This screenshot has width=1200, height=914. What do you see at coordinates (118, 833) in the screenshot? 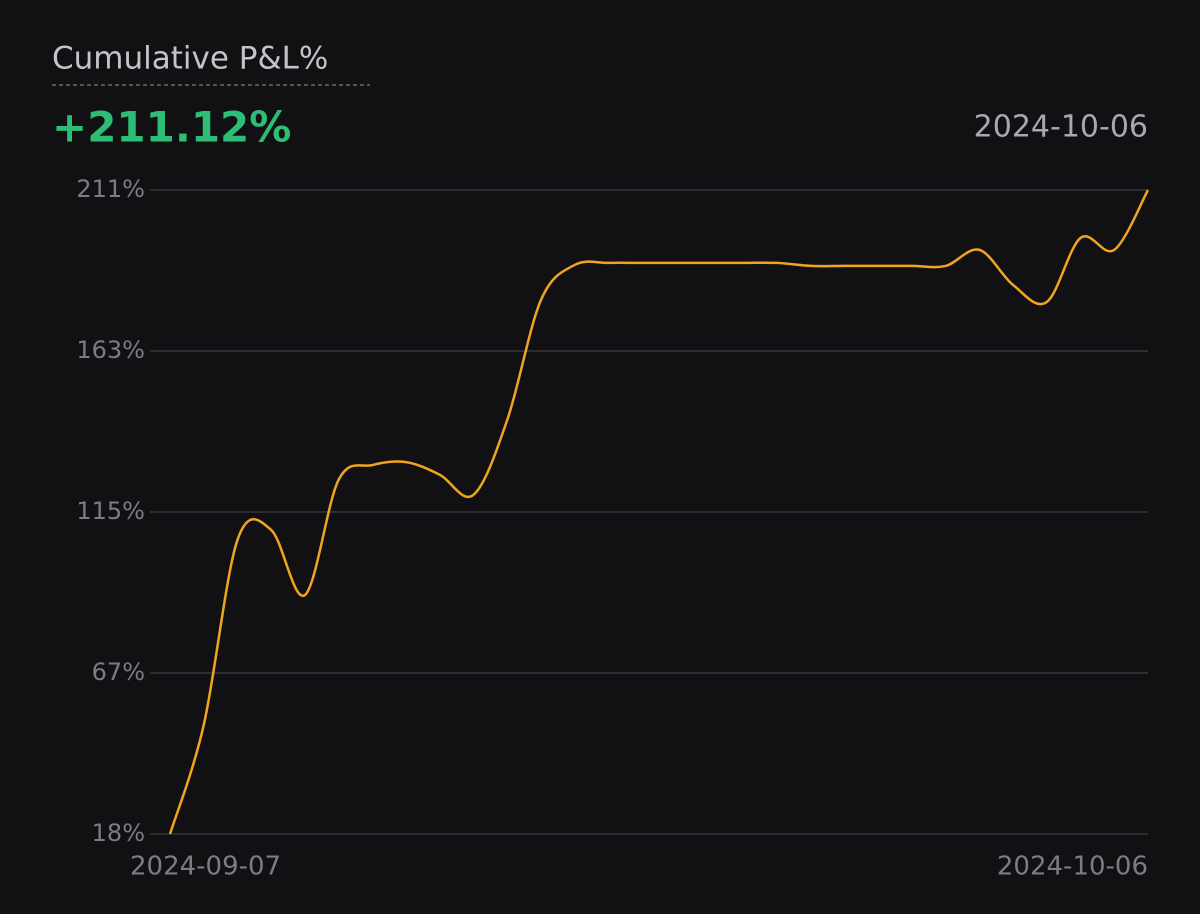
I see `y-tick-label: 18%` at bounding box center [118, 833].